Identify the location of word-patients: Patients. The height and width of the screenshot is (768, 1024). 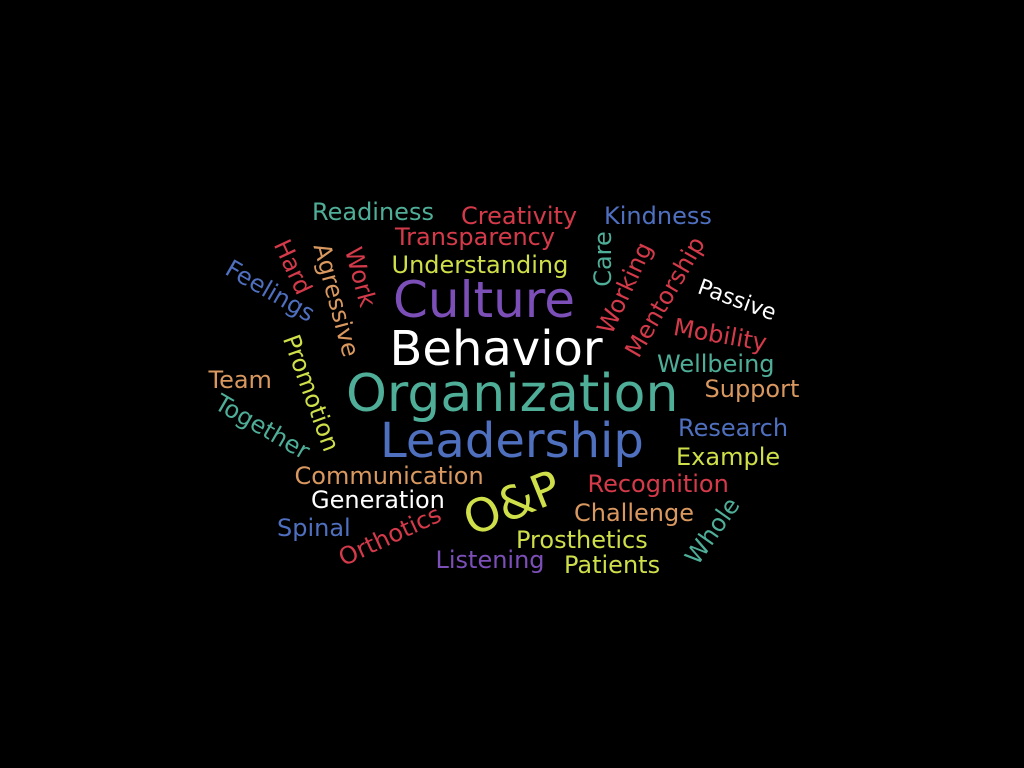
(612, 565).